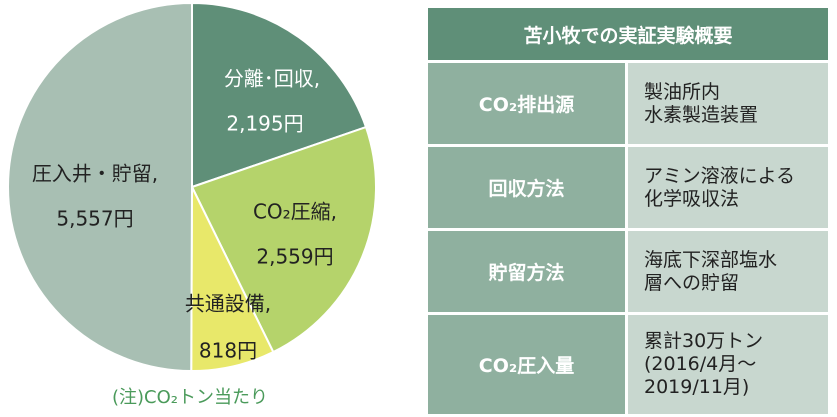  Describe the element at coordinates (720, 175) in the screenshot. I see `value-line: アミン溶液による` at that location.